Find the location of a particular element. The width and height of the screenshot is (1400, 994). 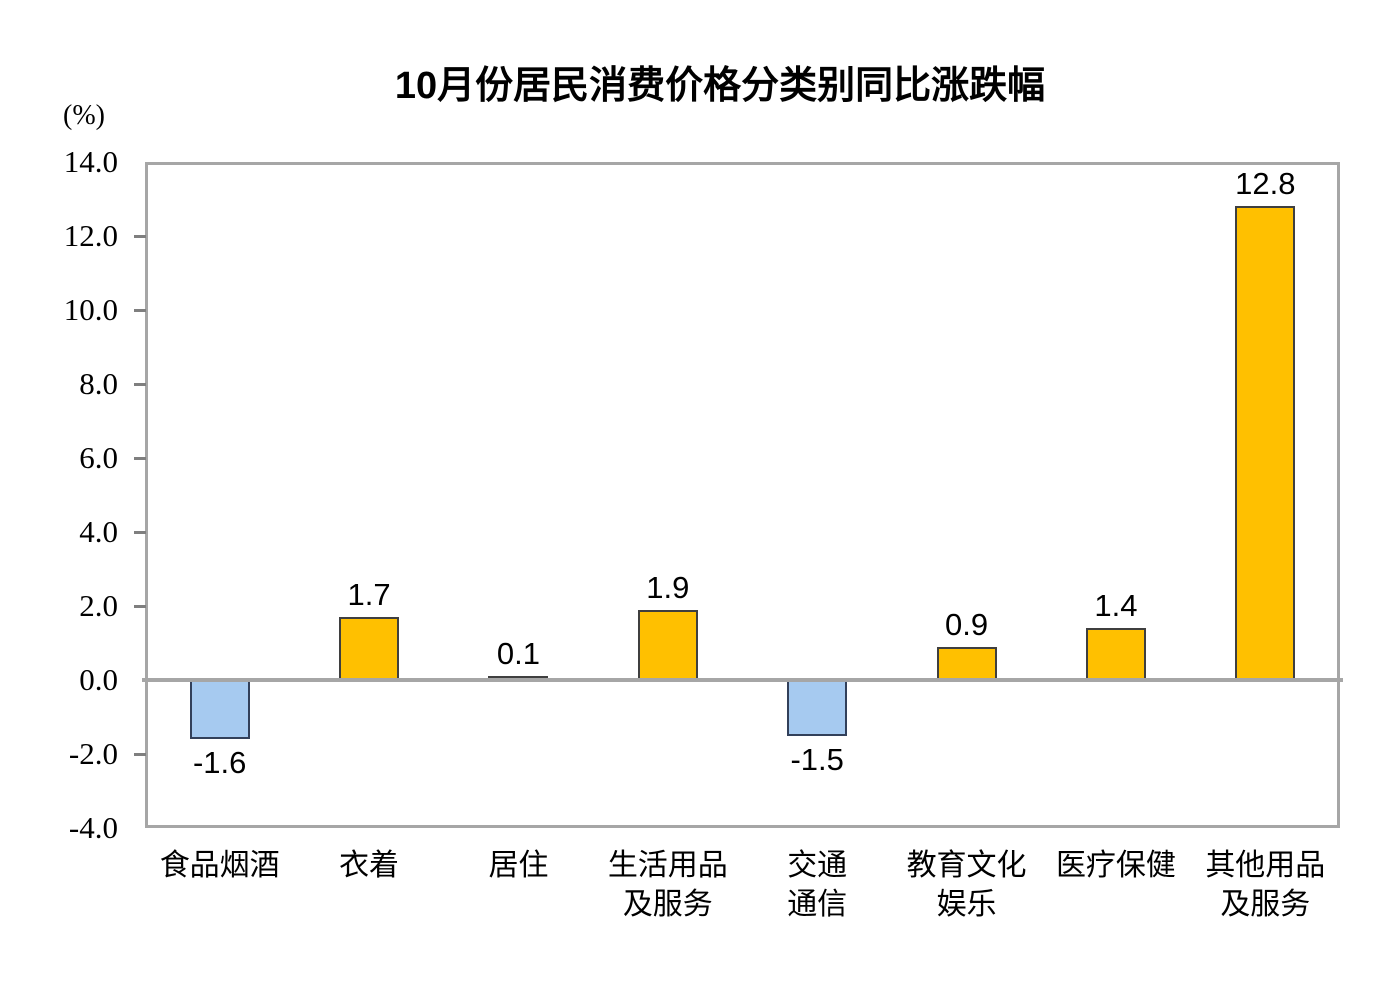

x-axis-category-label: 教育文化 娱乐 is located at coordinates (966, 885).